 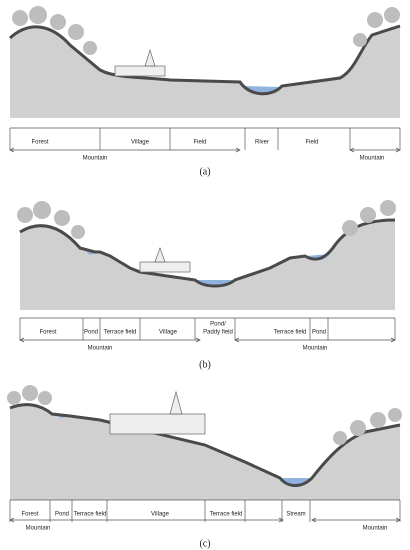 What do you see at coordinates (218, 325) in the screenshot?
I see `zone-label: Pond/` at bounding box center [218, 325].